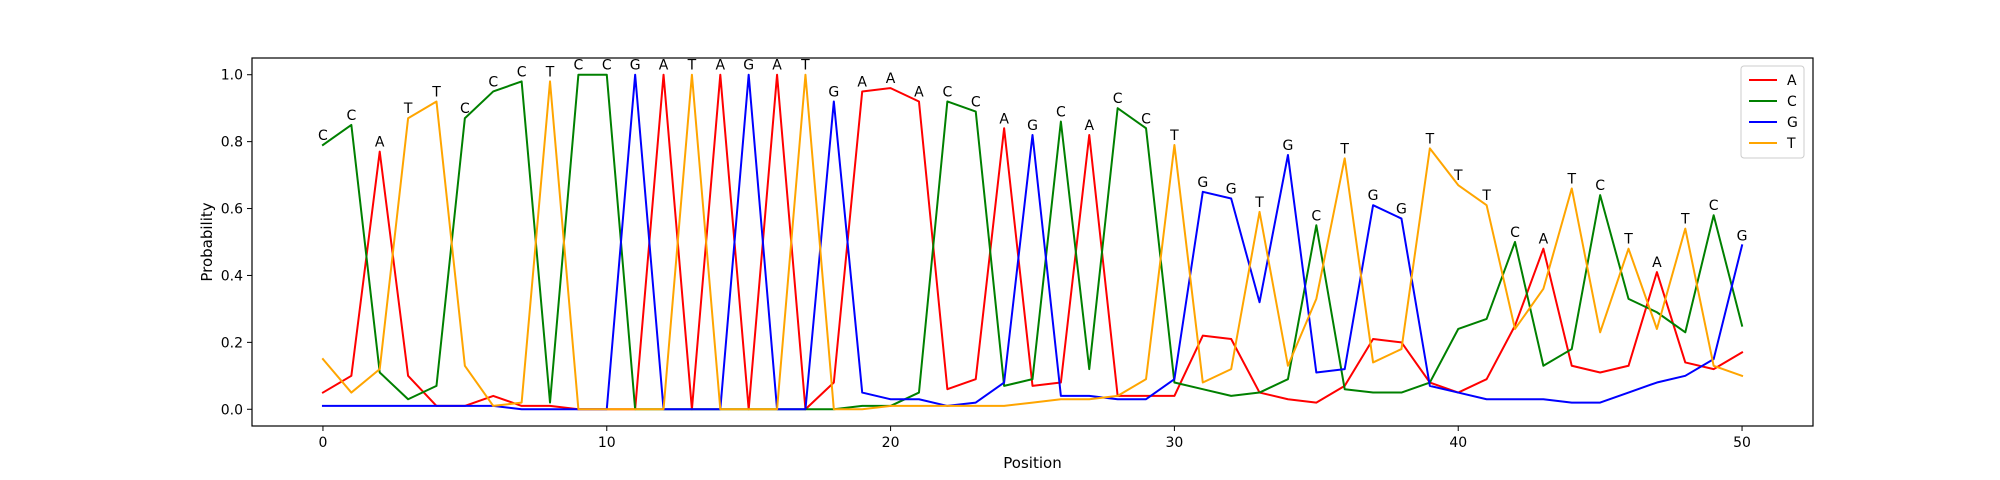 This screenshot has width=2000, height=480. What do you see at coordinates (1174, 443) in the screenshot?
I see `x-tick-label: 30` at bounding box center [1174, 443].